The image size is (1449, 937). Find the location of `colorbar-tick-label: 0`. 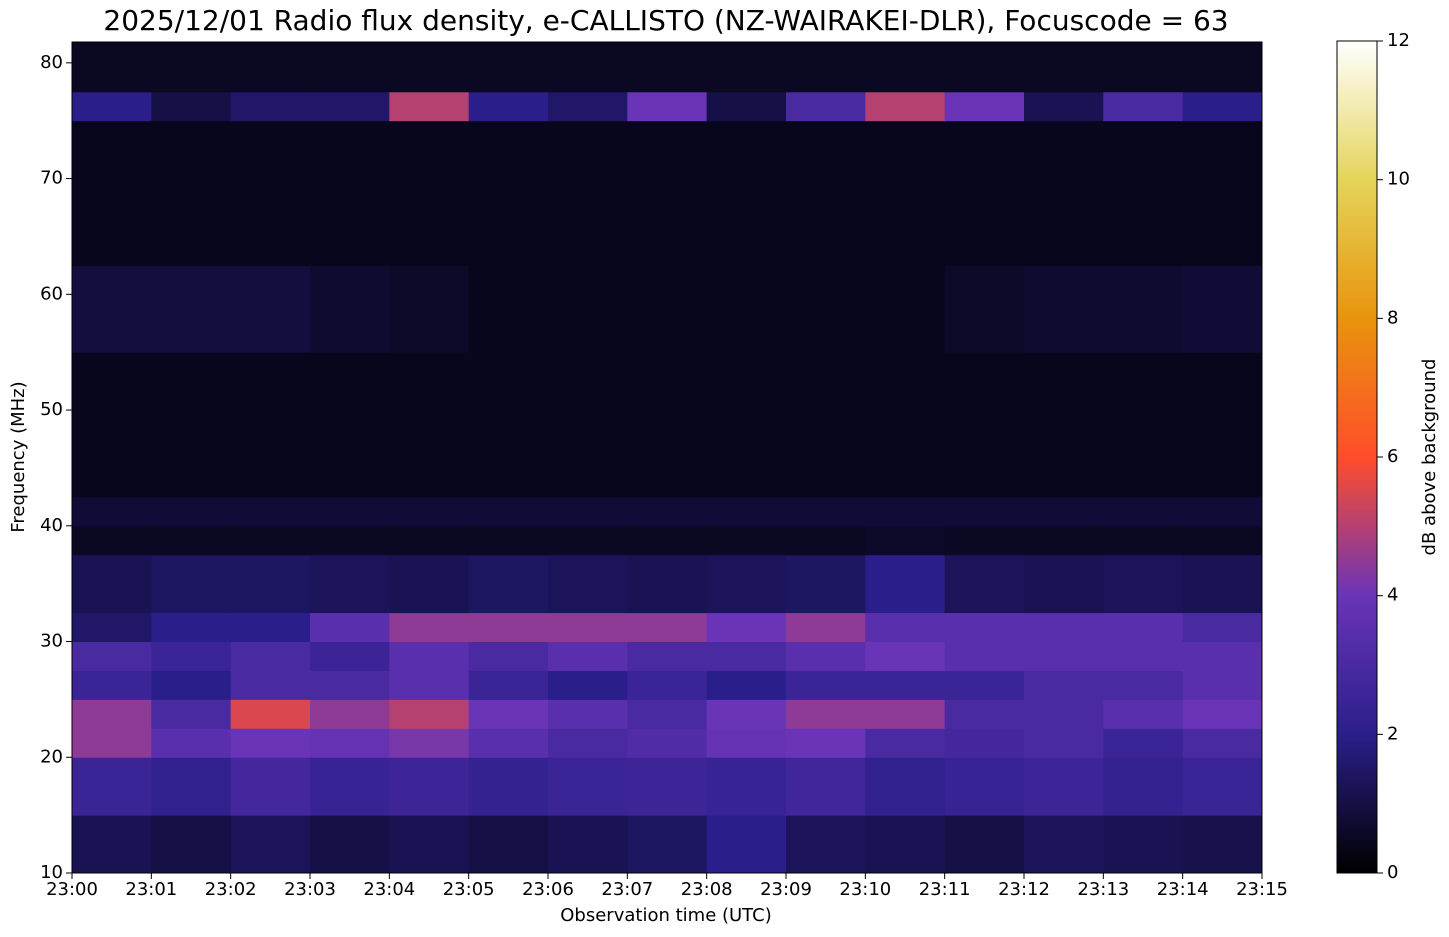

colorbar-tick-label: 0 is located at coordinates (1392, 872).